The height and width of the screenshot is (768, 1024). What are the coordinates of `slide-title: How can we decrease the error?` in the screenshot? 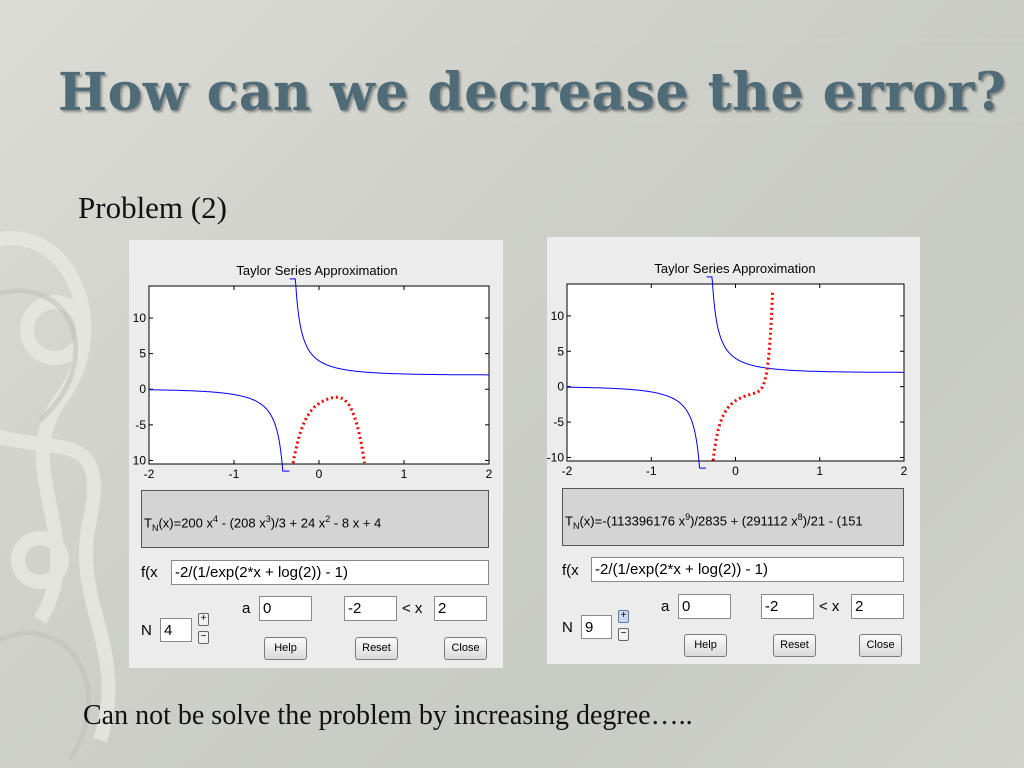 It's located at (532, 92).